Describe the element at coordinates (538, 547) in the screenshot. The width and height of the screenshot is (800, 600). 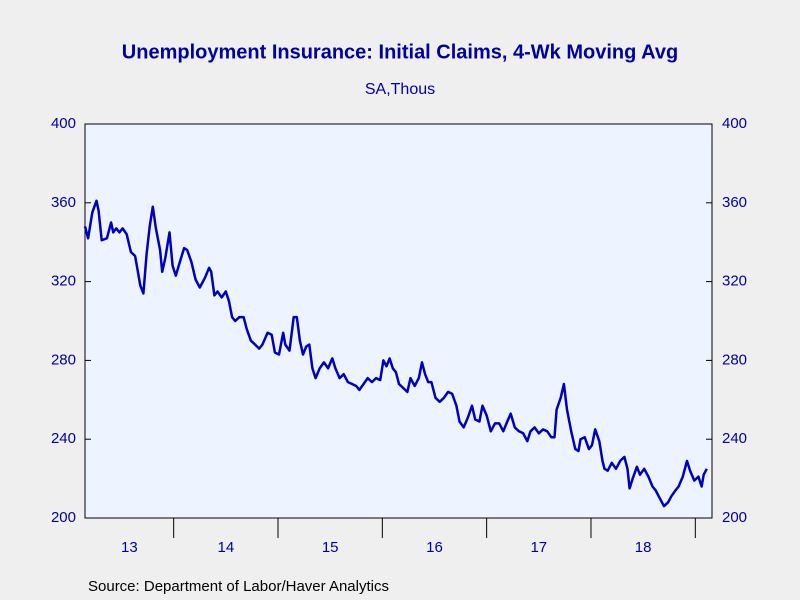
I see `x-tick-label: 17` at that location.